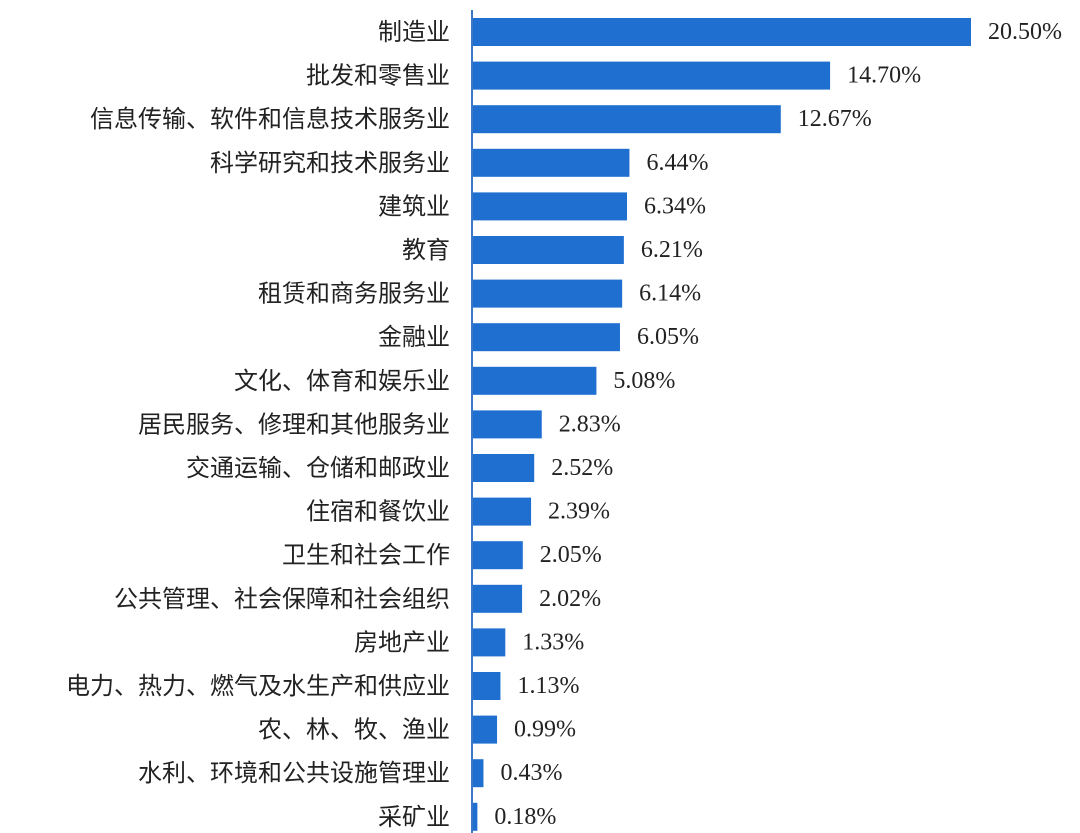  I want to click on category-label: 住宿和餐饮业, so click(378, 512).